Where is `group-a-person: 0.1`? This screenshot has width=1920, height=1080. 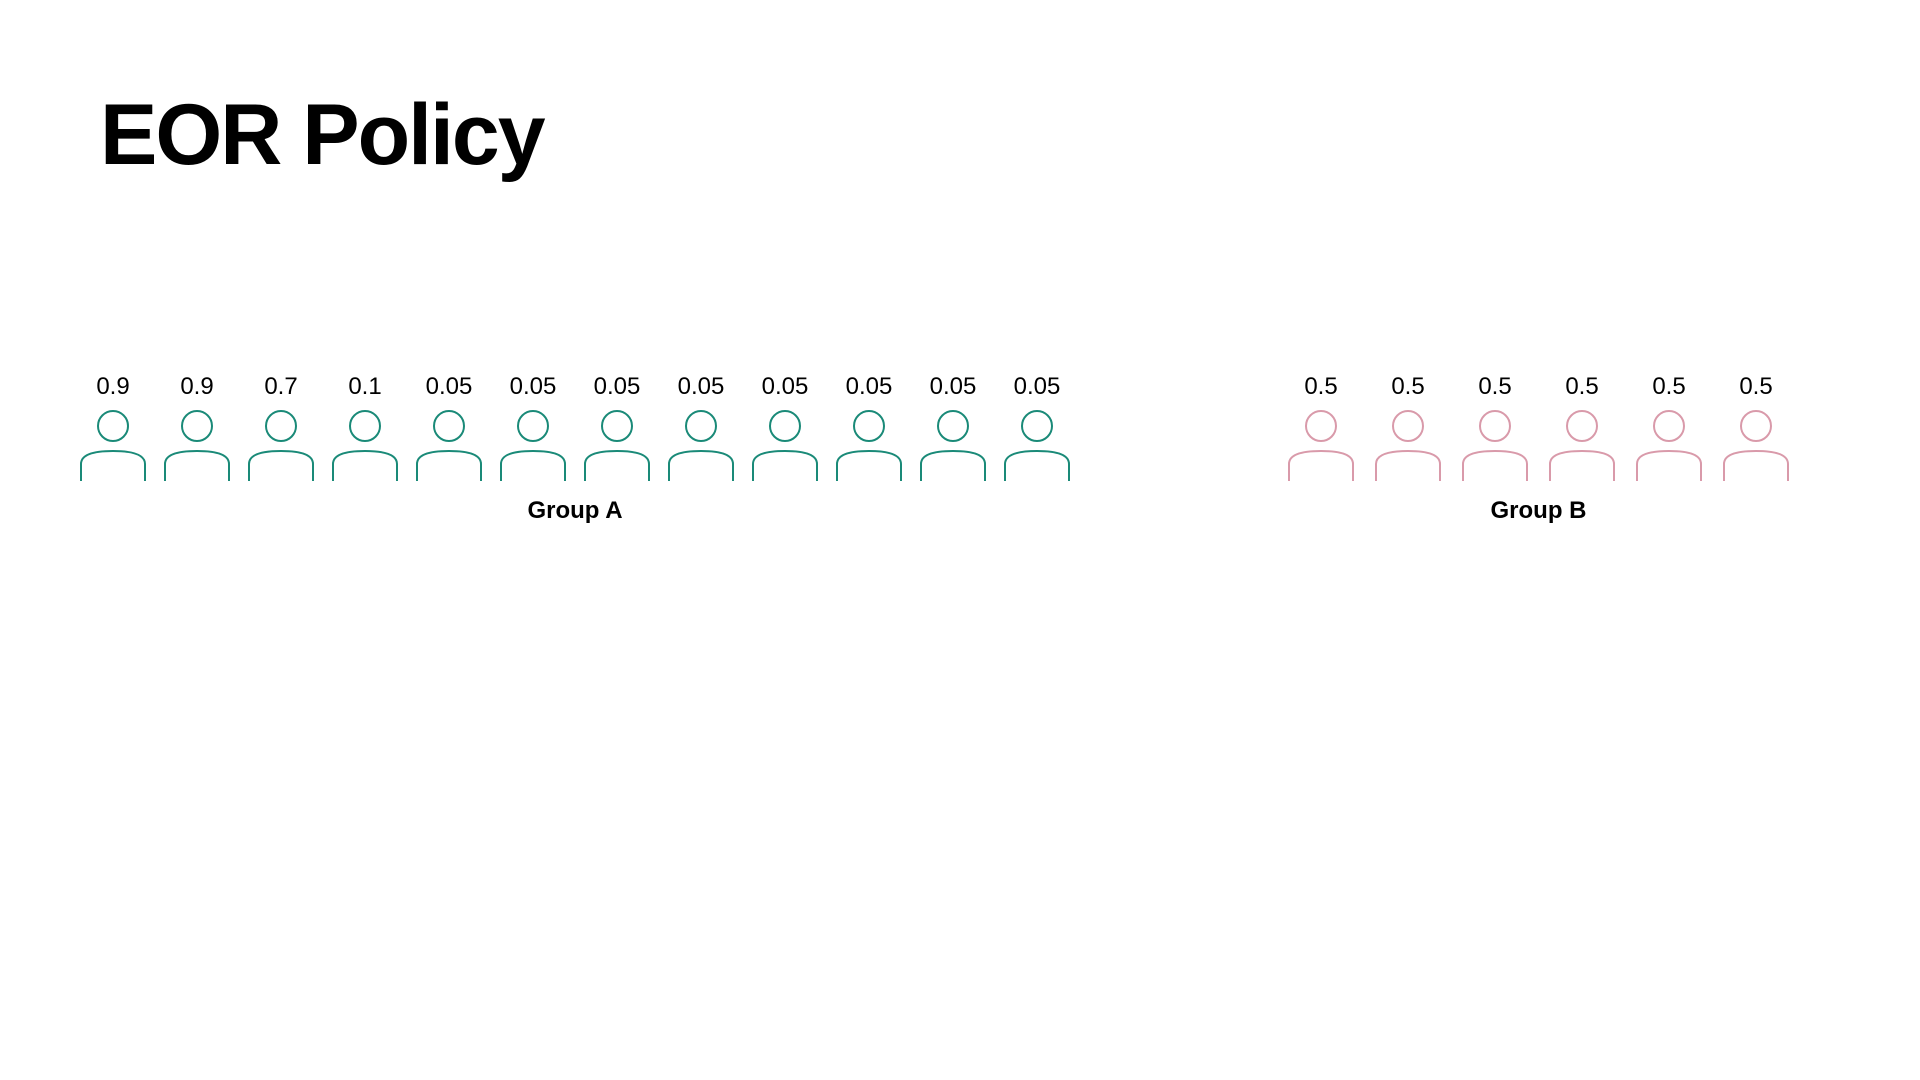
group-a-person: 0.1 is located at coordinates (365, 426).